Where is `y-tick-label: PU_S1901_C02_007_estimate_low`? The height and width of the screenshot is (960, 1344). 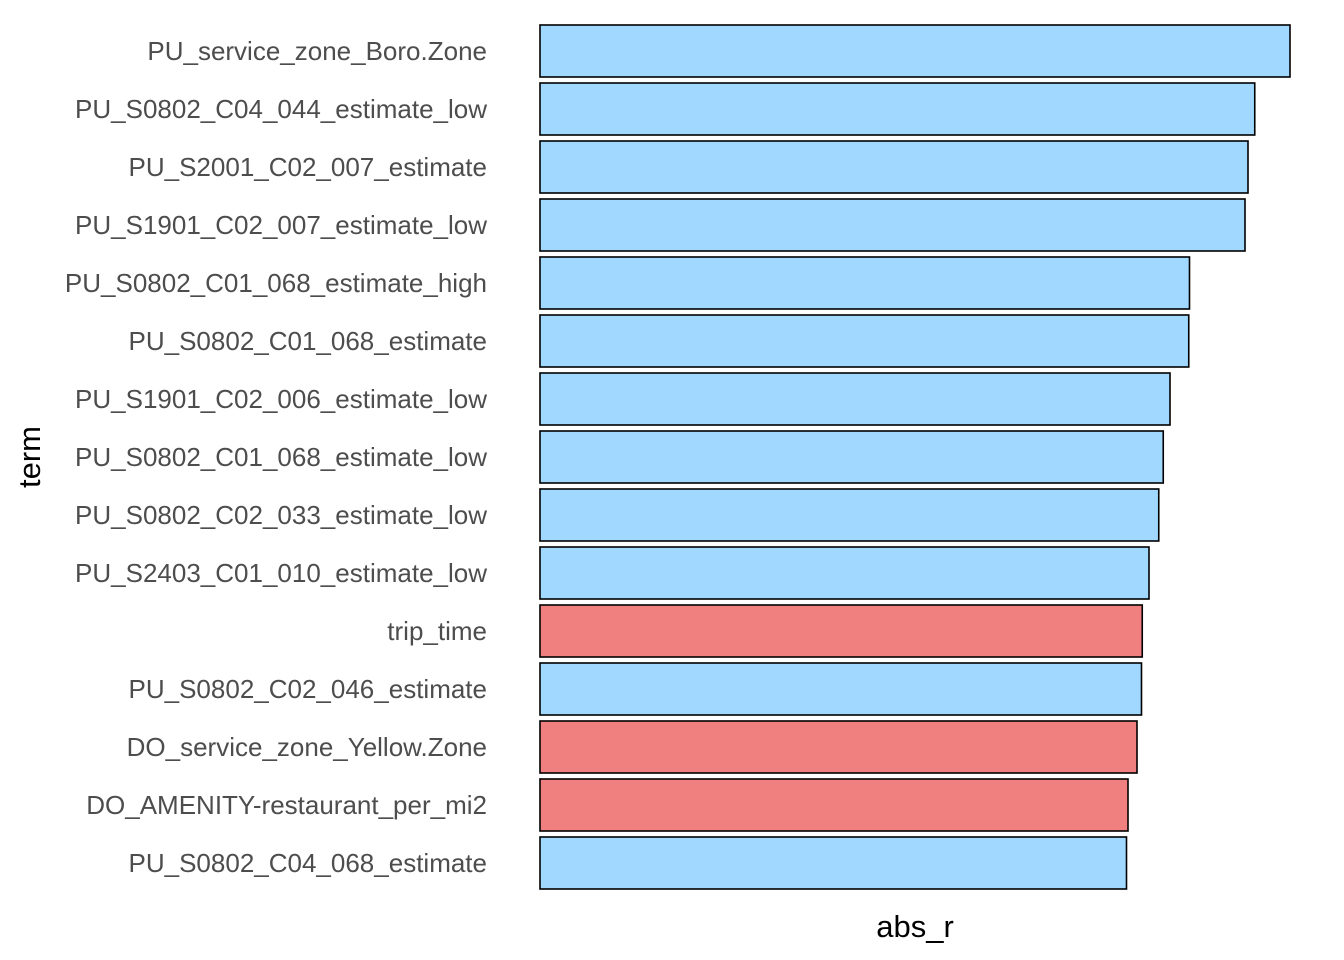
y-tick-label: PU_S1901_C02_007_estimate_low is located at coordinates (281, 225).